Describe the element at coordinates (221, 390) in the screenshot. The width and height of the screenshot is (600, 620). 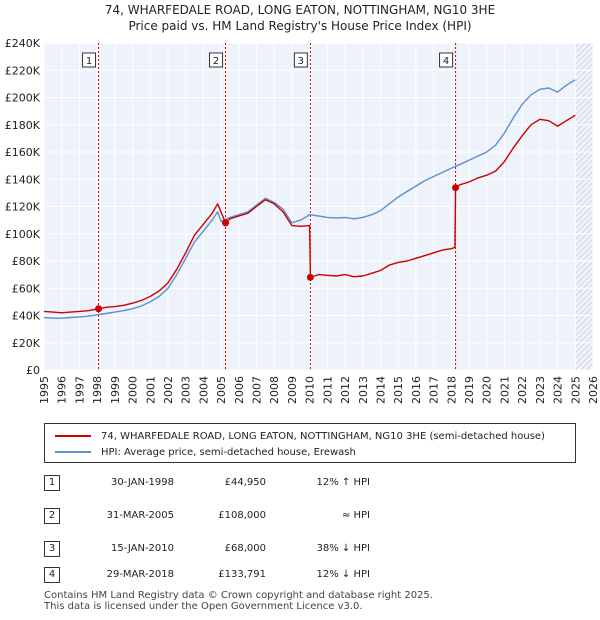
I see `x-tick-label: 2005` at that location.